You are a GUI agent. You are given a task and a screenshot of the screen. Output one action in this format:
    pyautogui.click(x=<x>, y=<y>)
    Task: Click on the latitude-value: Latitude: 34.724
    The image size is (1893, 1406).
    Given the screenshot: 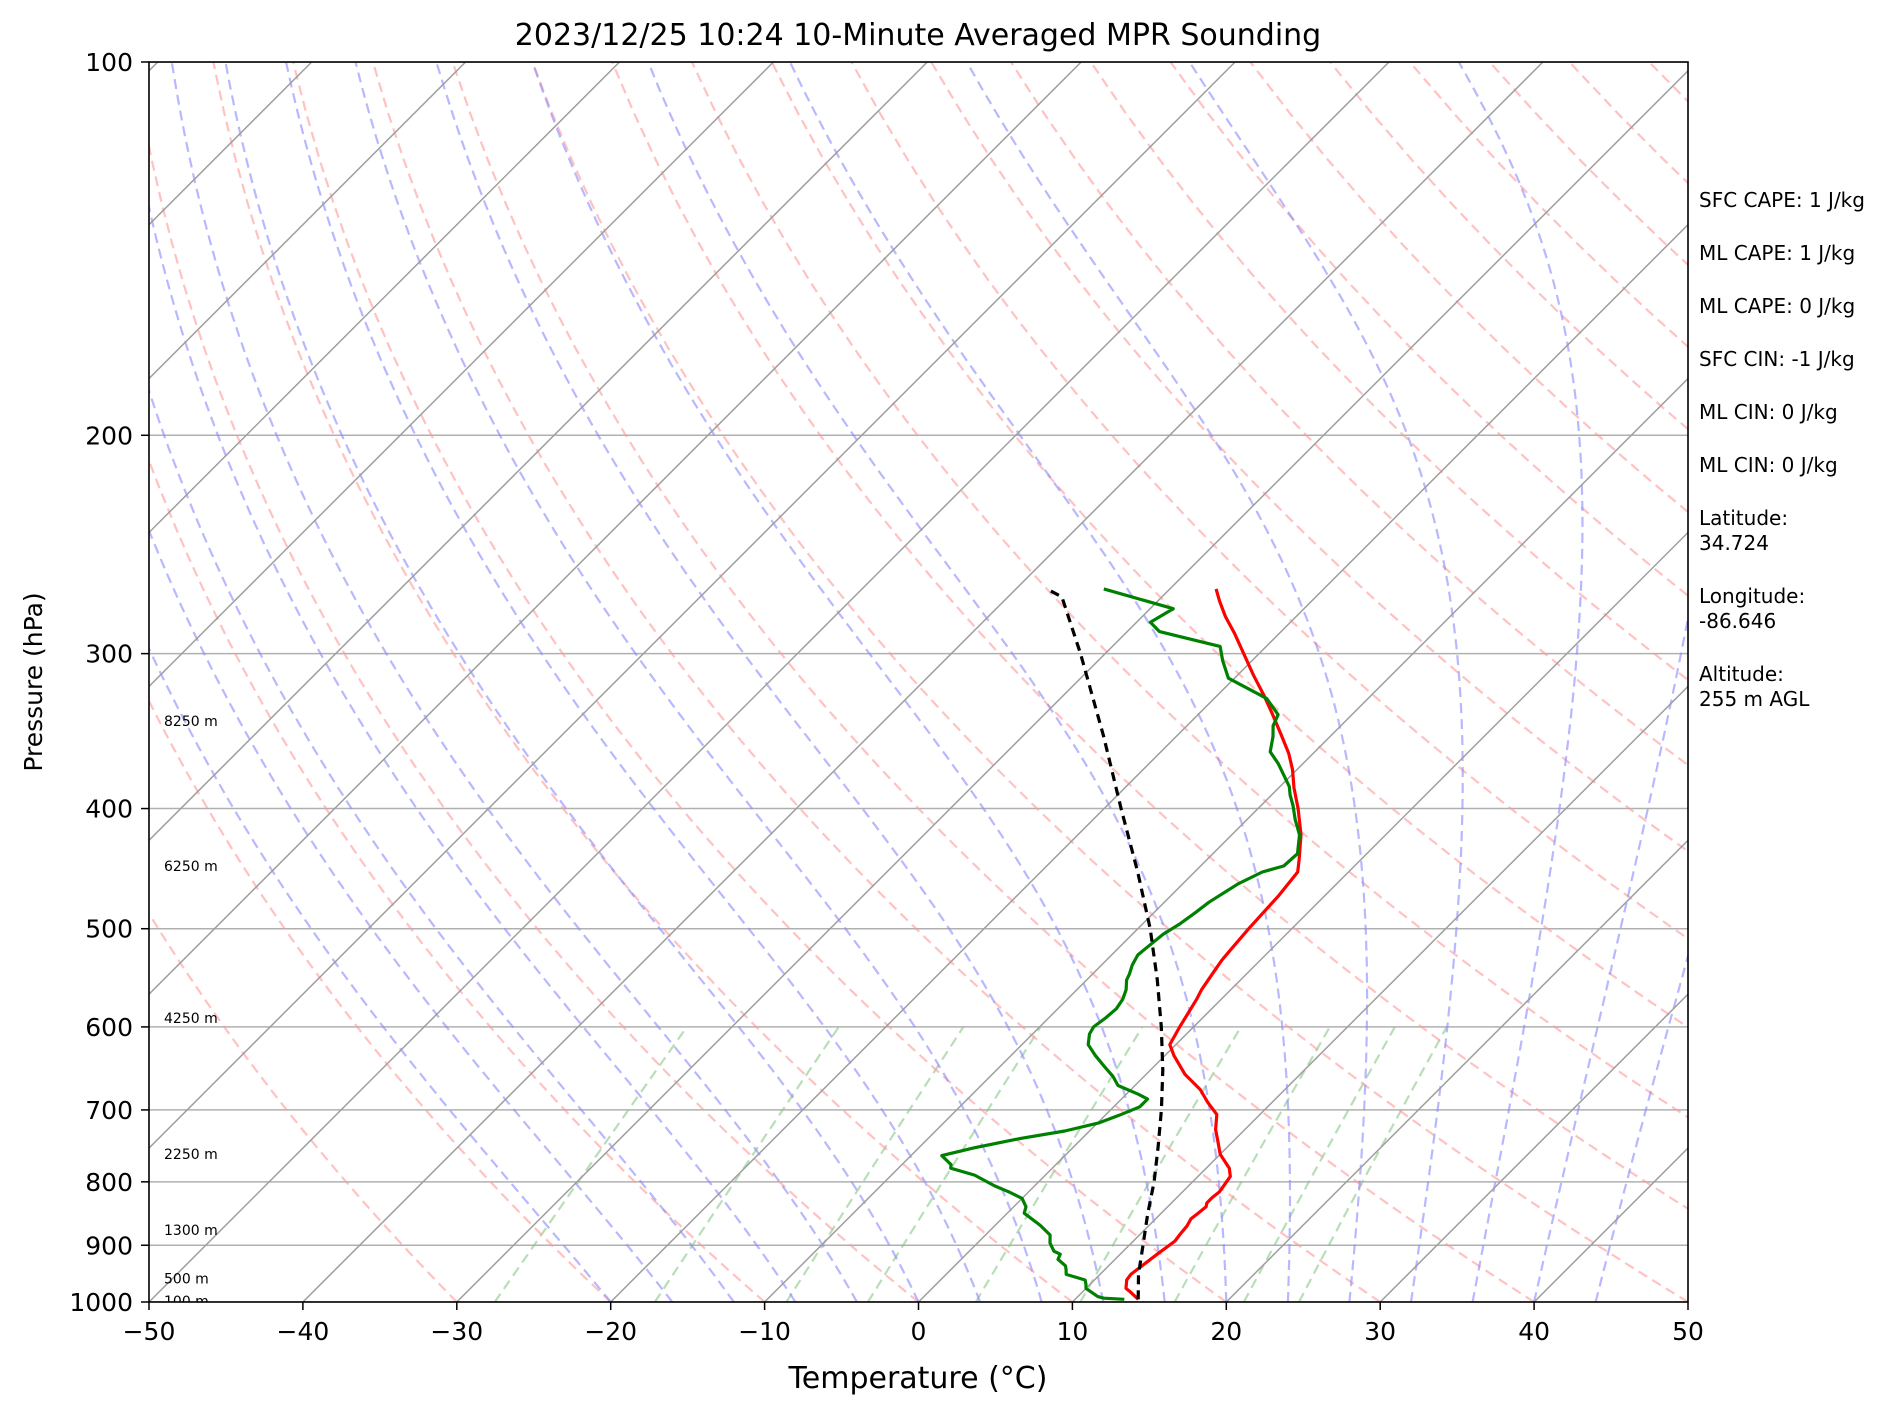 What is the action you would take?
    pyautogui.click(x=1744, y=530)
    